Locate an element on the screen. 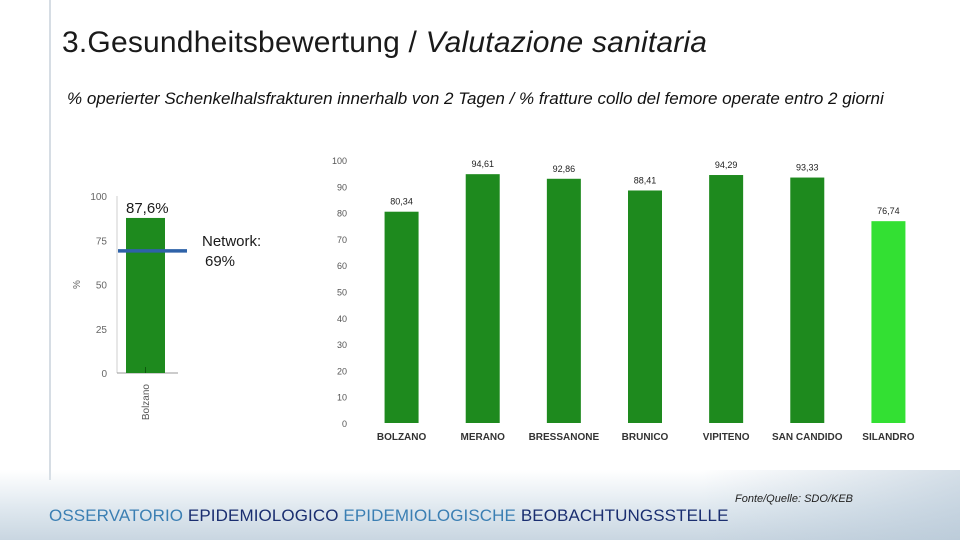 The height and width of the screenshot is (540, 960). chart2-category-label-silandro: SILANDRO is located at coordinates (888, 437).